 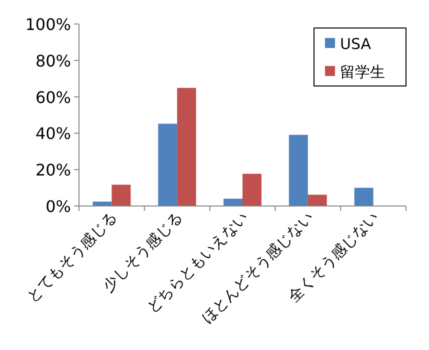 What do you see at coordinates (53, 170) in the screenshot?
I see `y-tick-label: 20%` at bounding box center [53, 170].